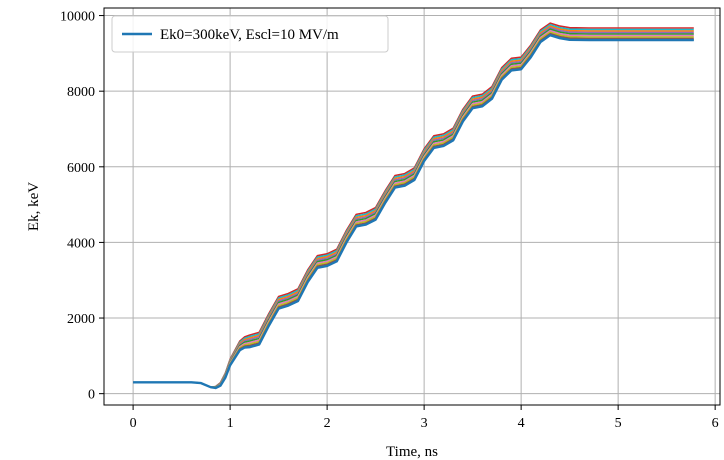 Image resolution: width=724 pixels, height=460 pixels. What do you see at coordinates (34, 206) in the screenshot?
I see `y-axis-label: Ek, keV` at bounding box center [34, 206].